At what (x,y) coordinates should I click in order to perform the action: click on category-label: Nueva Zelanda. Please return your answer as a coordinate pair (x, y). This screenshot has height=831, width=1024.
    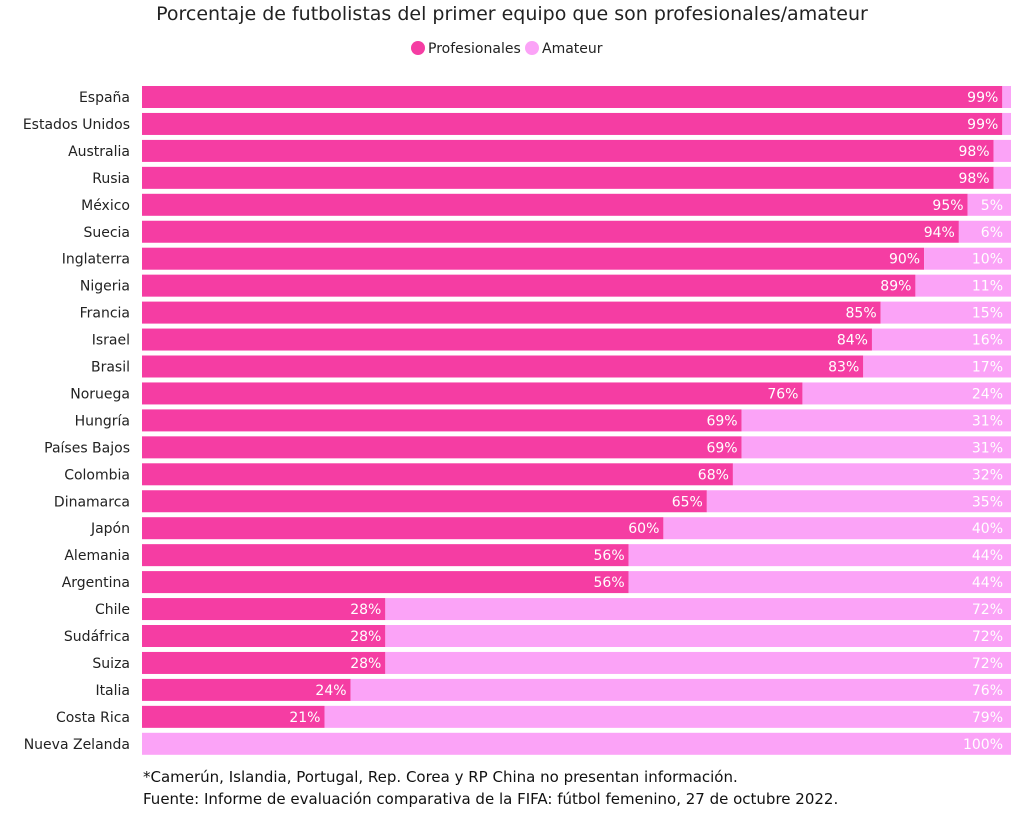
    Looking at the image, I should click on (77, 745).